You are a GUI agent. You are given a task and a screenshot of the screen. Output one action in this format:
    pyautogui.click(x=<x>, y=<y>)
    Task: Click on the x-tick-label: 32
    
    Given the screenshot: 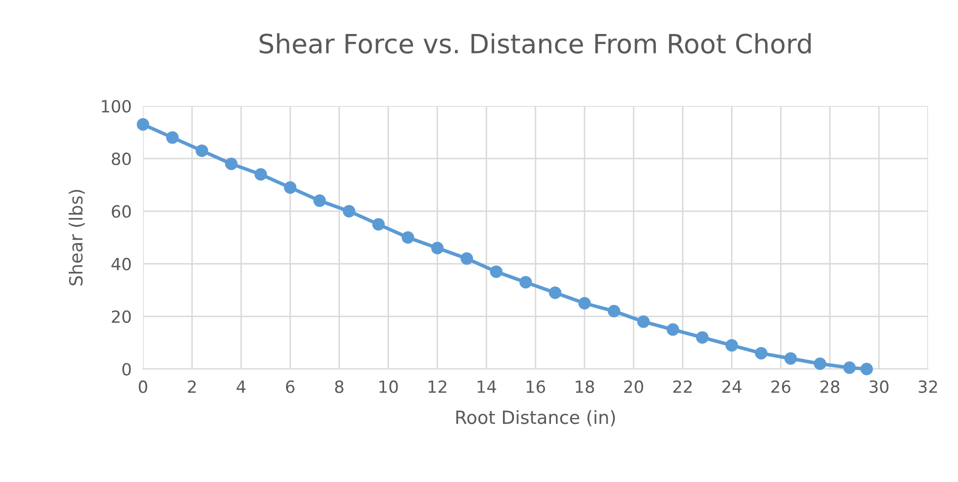 What is the action you would take?
    pyautogui.click(x=927, y=387)
    